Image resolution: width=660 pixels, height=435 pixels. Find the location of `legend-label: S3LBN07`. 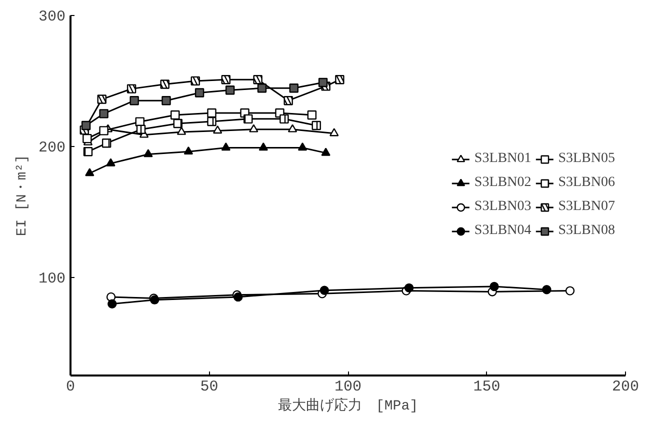

legend-label: S3LBN07 is located at coordinates (586, 207).